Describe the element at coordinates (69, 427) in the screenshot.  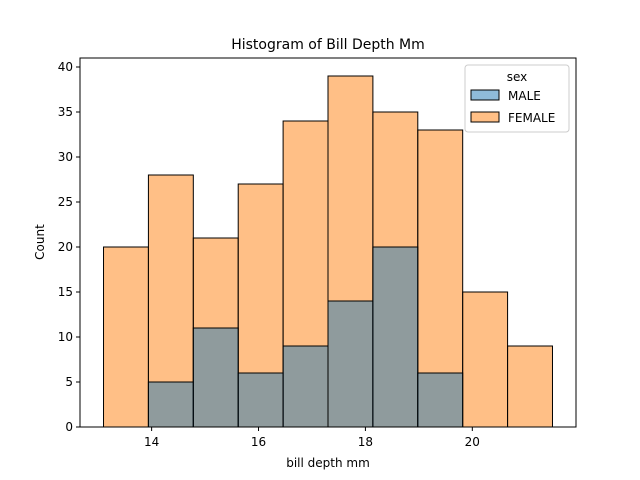
I see `y-tick-label: 0` at that location.